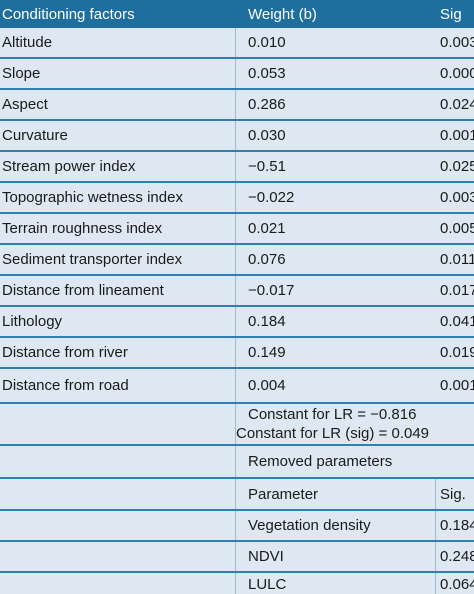 The width and height of the screenshot is (474, 594). Describe the element at coordinates (457, 259) in the screenshot. I see `sig-cell: 0.011` at that location.